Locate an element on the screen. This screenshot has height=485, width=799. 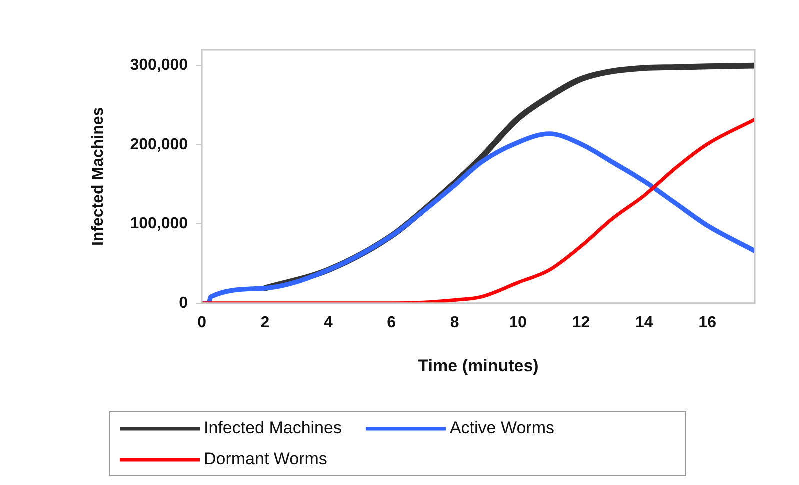
x-tick-label: 6 is located at coordinates (391, 323).